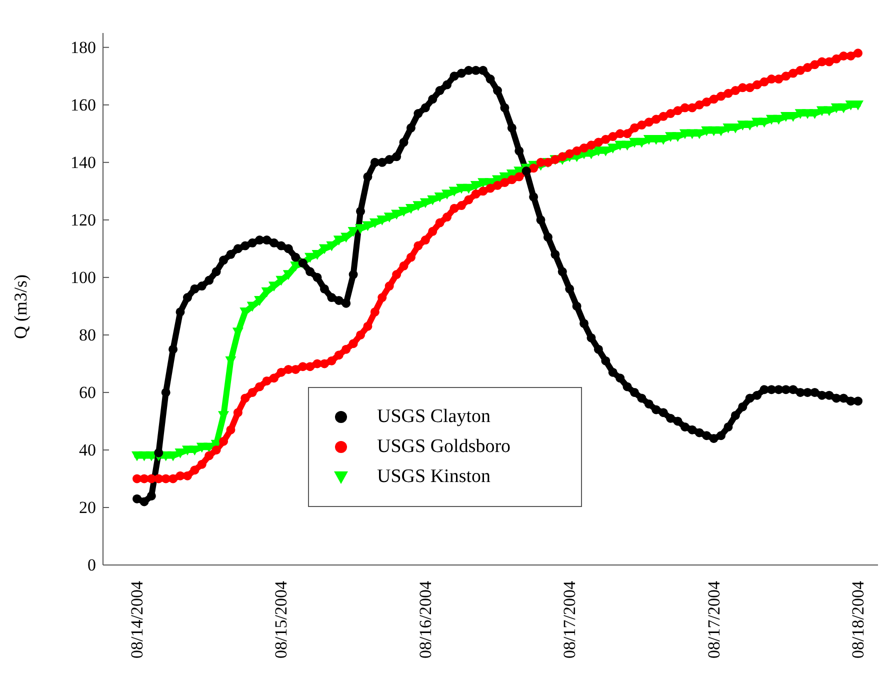 This screenshot has width=886, height=680. I want to click on x-tick-label: 08/15/2004, so click(281, 619).